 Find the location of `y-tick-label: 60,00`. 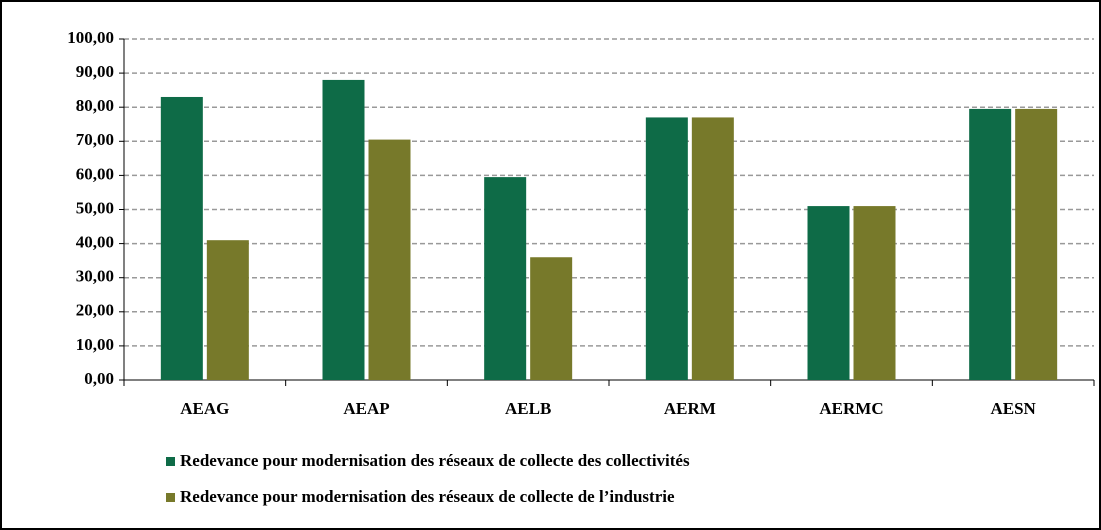

y-tick-label: 60,00 is located at coordinates (95, 173).